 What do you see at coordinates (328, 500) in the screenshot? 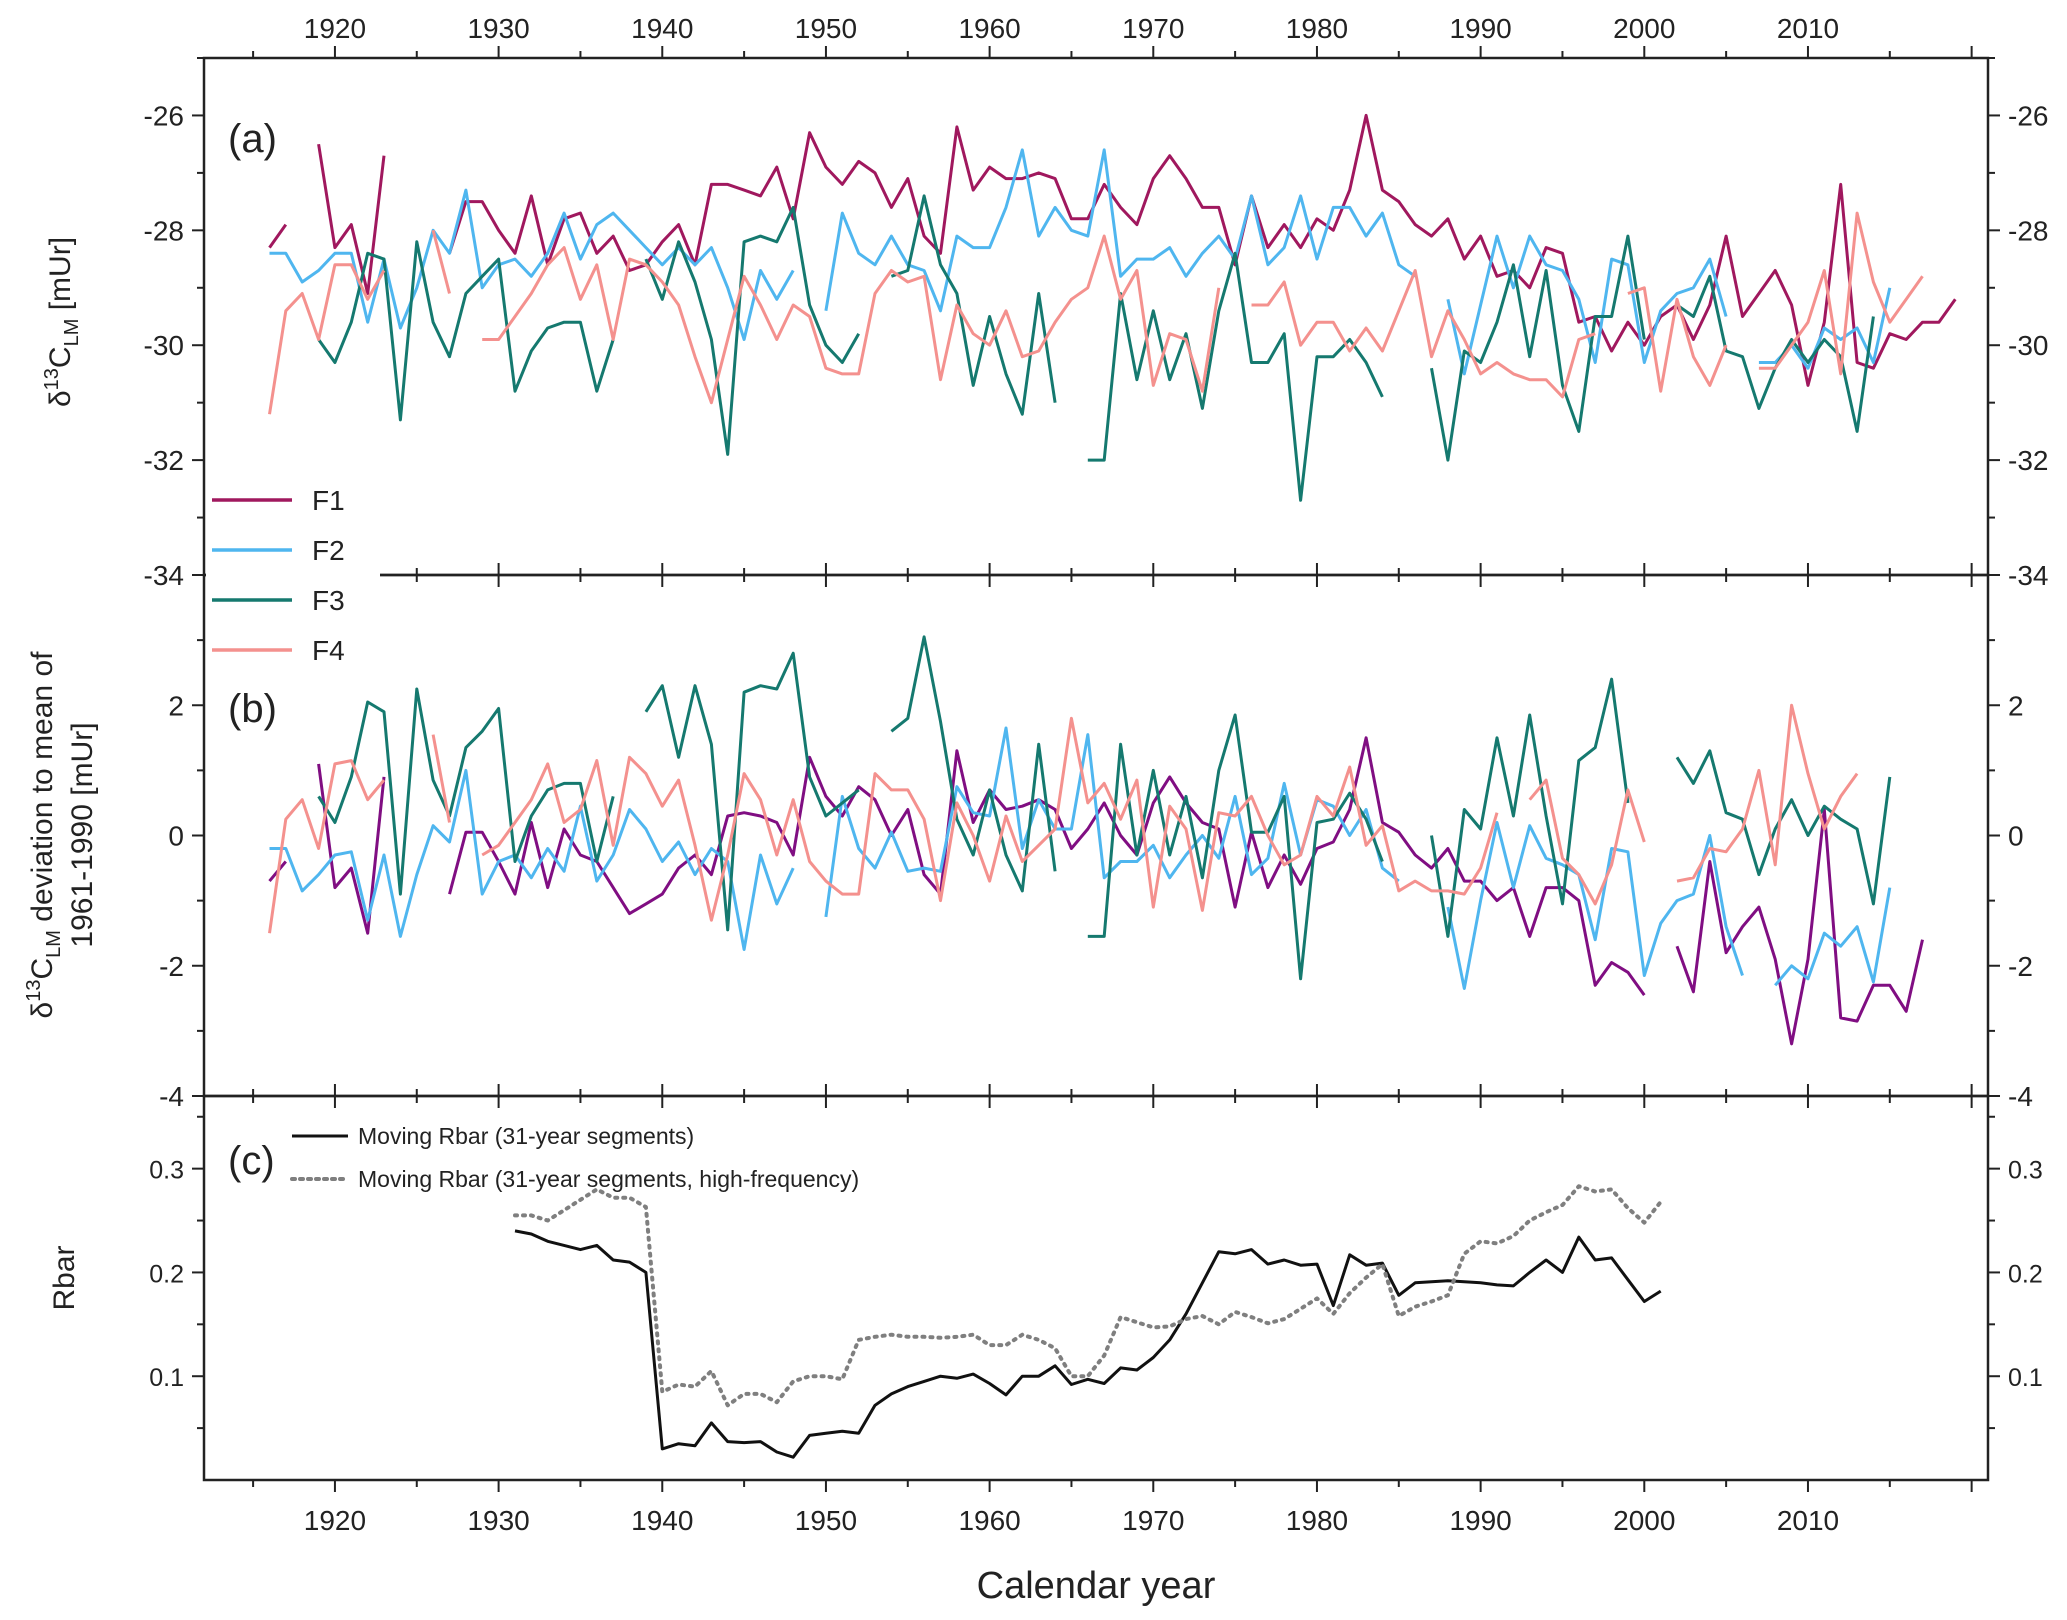
I see `legend-label-f1: F1` at bounding box center [328, 500].